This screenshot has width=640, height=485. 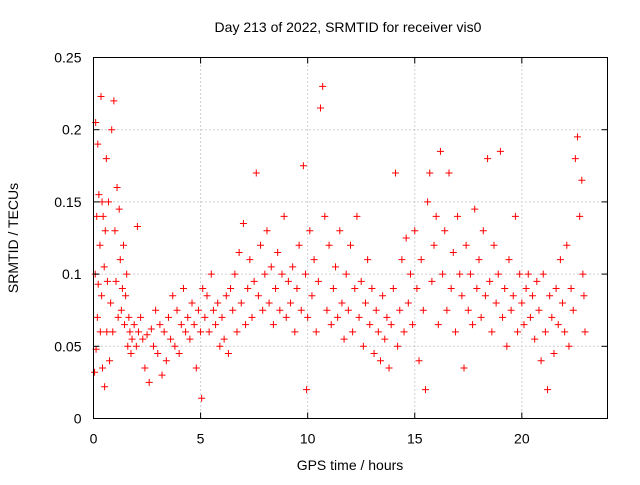 I want to click on y-tick-label: 0.1, so click(x=72, y=274).